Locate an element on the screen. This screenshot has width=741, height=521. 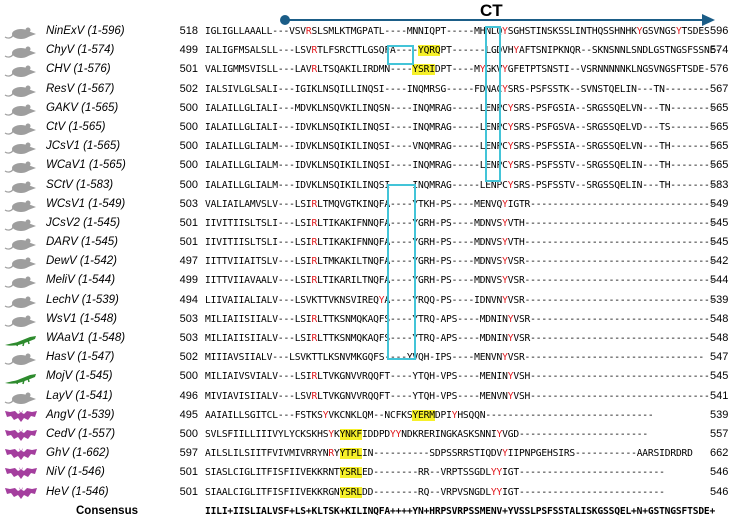
residues: GFETPTSNSTI--VSRNNNNNKLNGSVNGSFTSDE- is located at coordinates (609, 69).